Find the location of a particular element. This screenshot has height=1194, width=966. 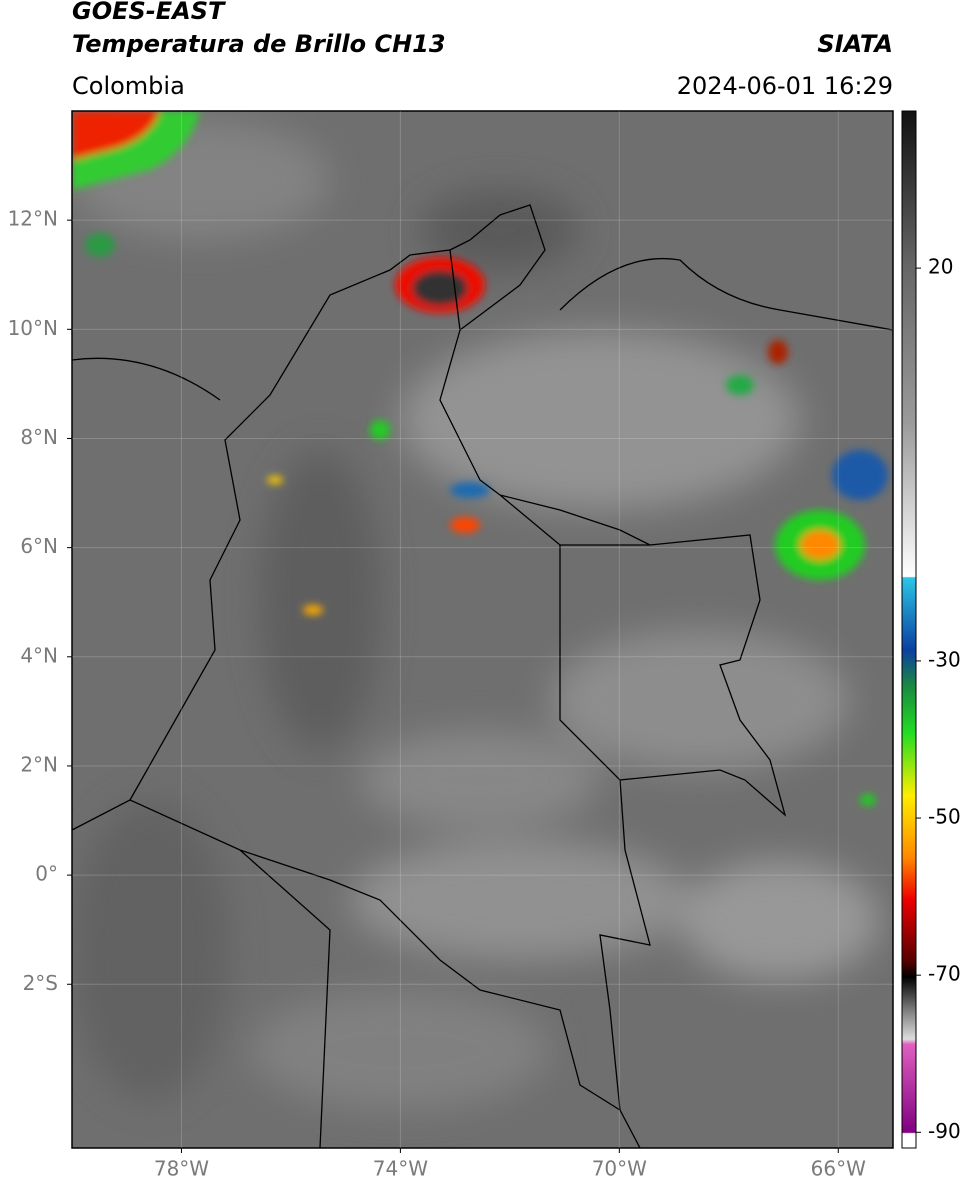

y-tick-label: 2°N is located at coordinates (39, 764).